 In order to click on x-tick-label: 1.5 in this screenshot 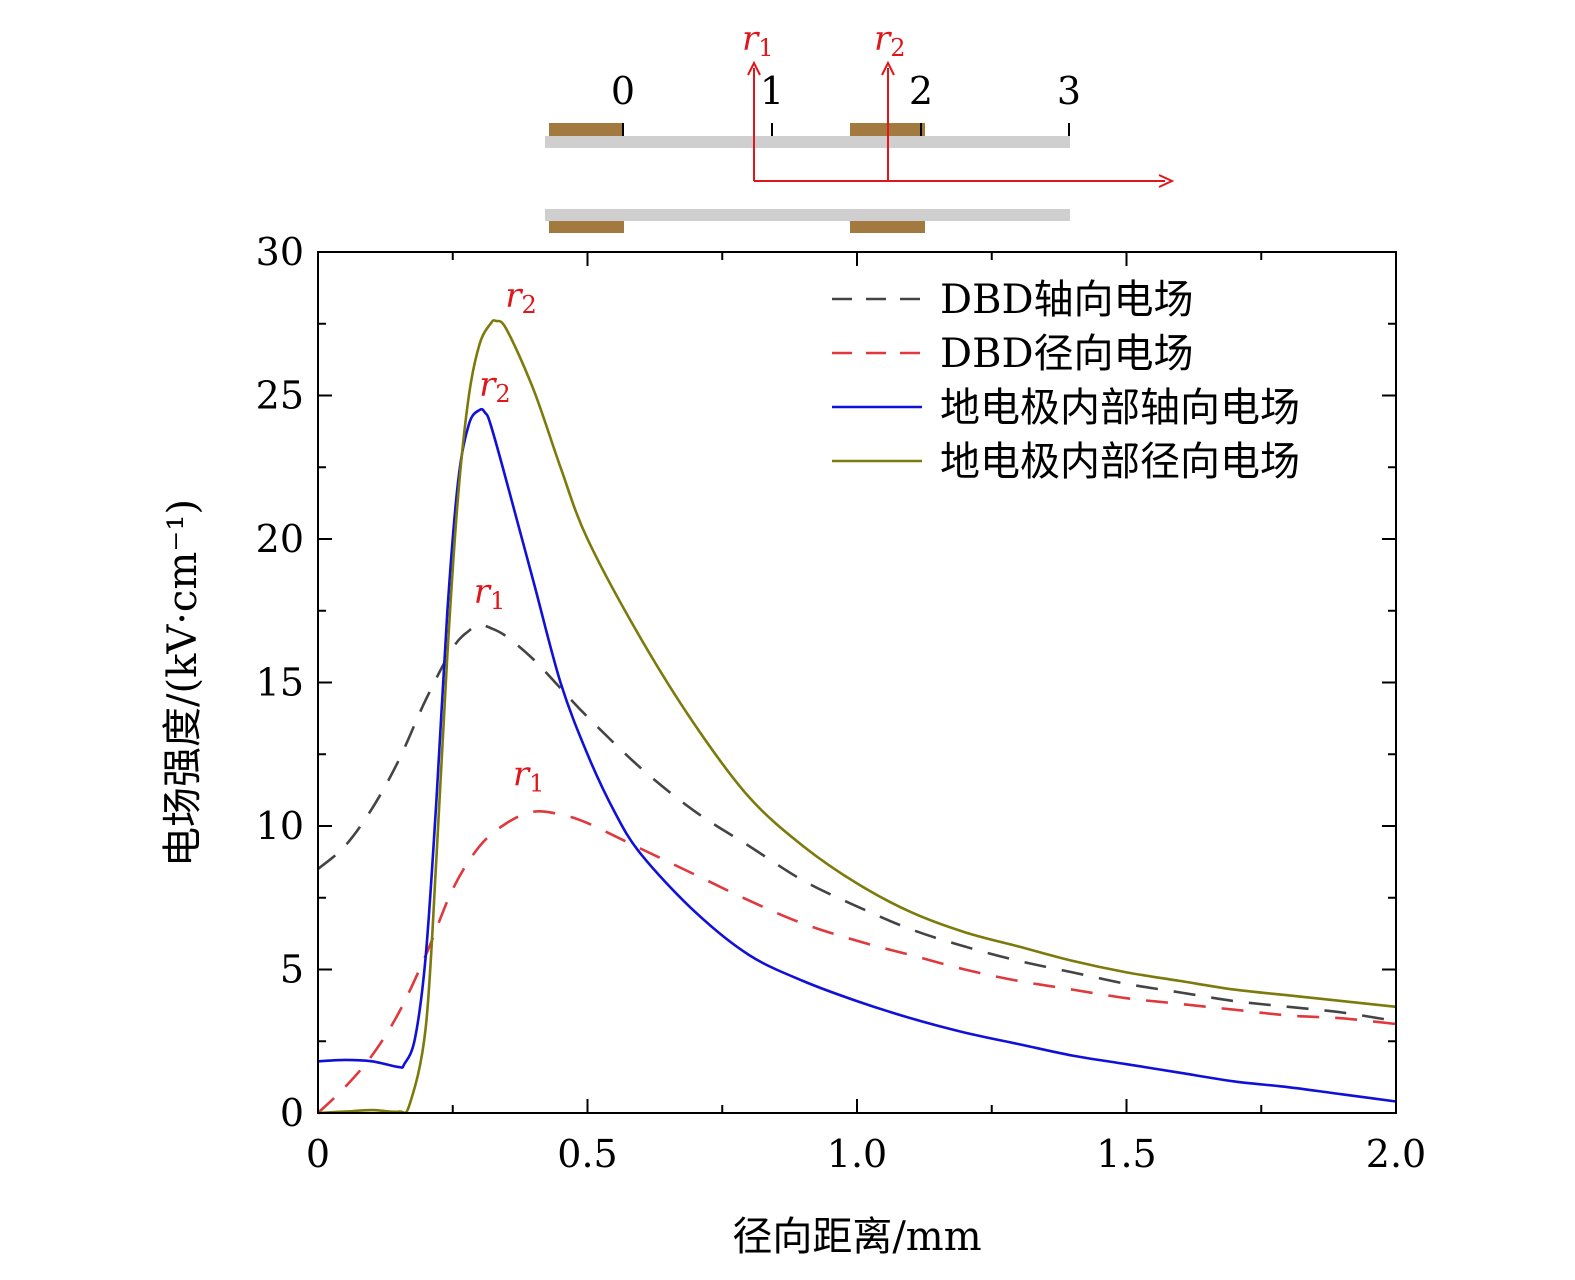, I will do `click(1126, 1154)`.